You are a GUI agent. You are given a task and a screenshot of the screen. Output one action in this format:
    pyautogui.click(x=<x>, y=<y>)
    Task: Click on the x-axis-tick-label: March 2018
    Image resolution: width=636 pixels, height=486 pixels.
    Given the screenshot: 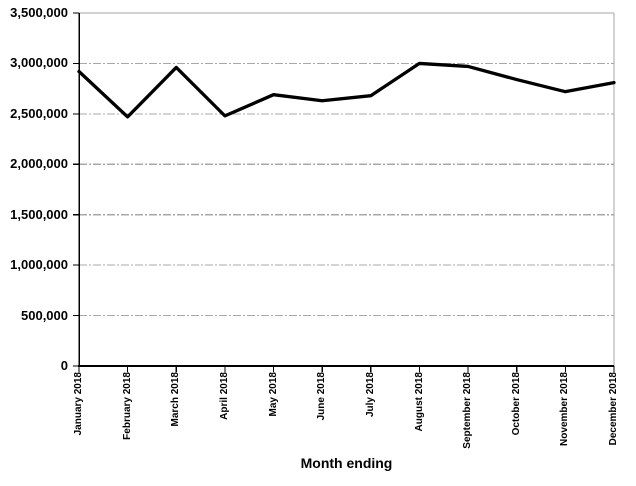 What is the action you would take?
    pyautogui.click(x=176, y=399)
    